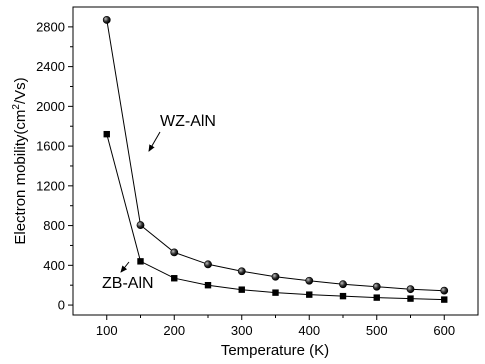 This screenshot has width=485, height=364. What do you see at coordinates (174, 330) in the screenshot?
I see `x-tick-label: 200` at bounding box center [174, 330].